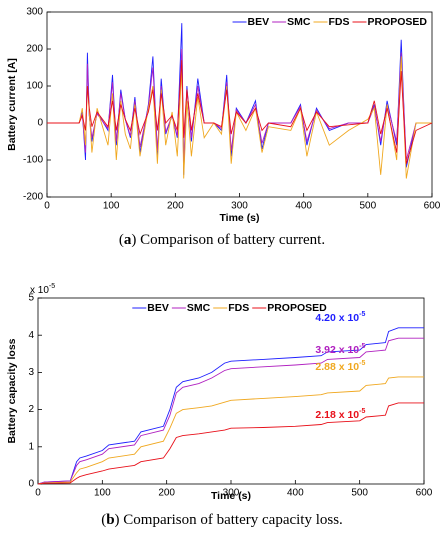 Image resolution: width=444 pixels, height=550 pixels. What do you see at coordinates (31, 446) in the screenshot?
I see `y-tick-label: 1` at bounding box center [31, 446].